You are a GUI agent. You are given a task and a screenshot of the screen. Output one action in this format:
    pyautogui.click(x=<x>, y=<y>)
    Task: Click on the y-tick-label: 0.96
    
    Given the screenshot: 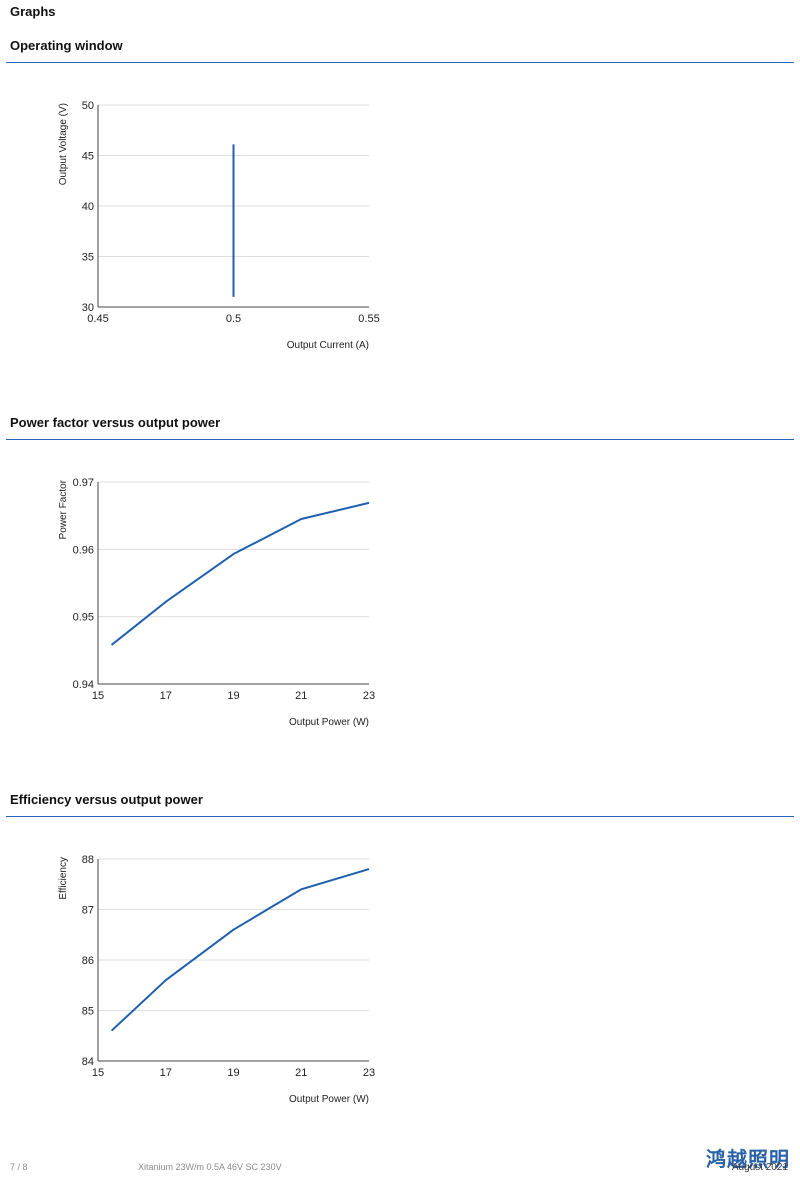 What is the action you would take?
    pyautogui.click(x=83, y=550)
    